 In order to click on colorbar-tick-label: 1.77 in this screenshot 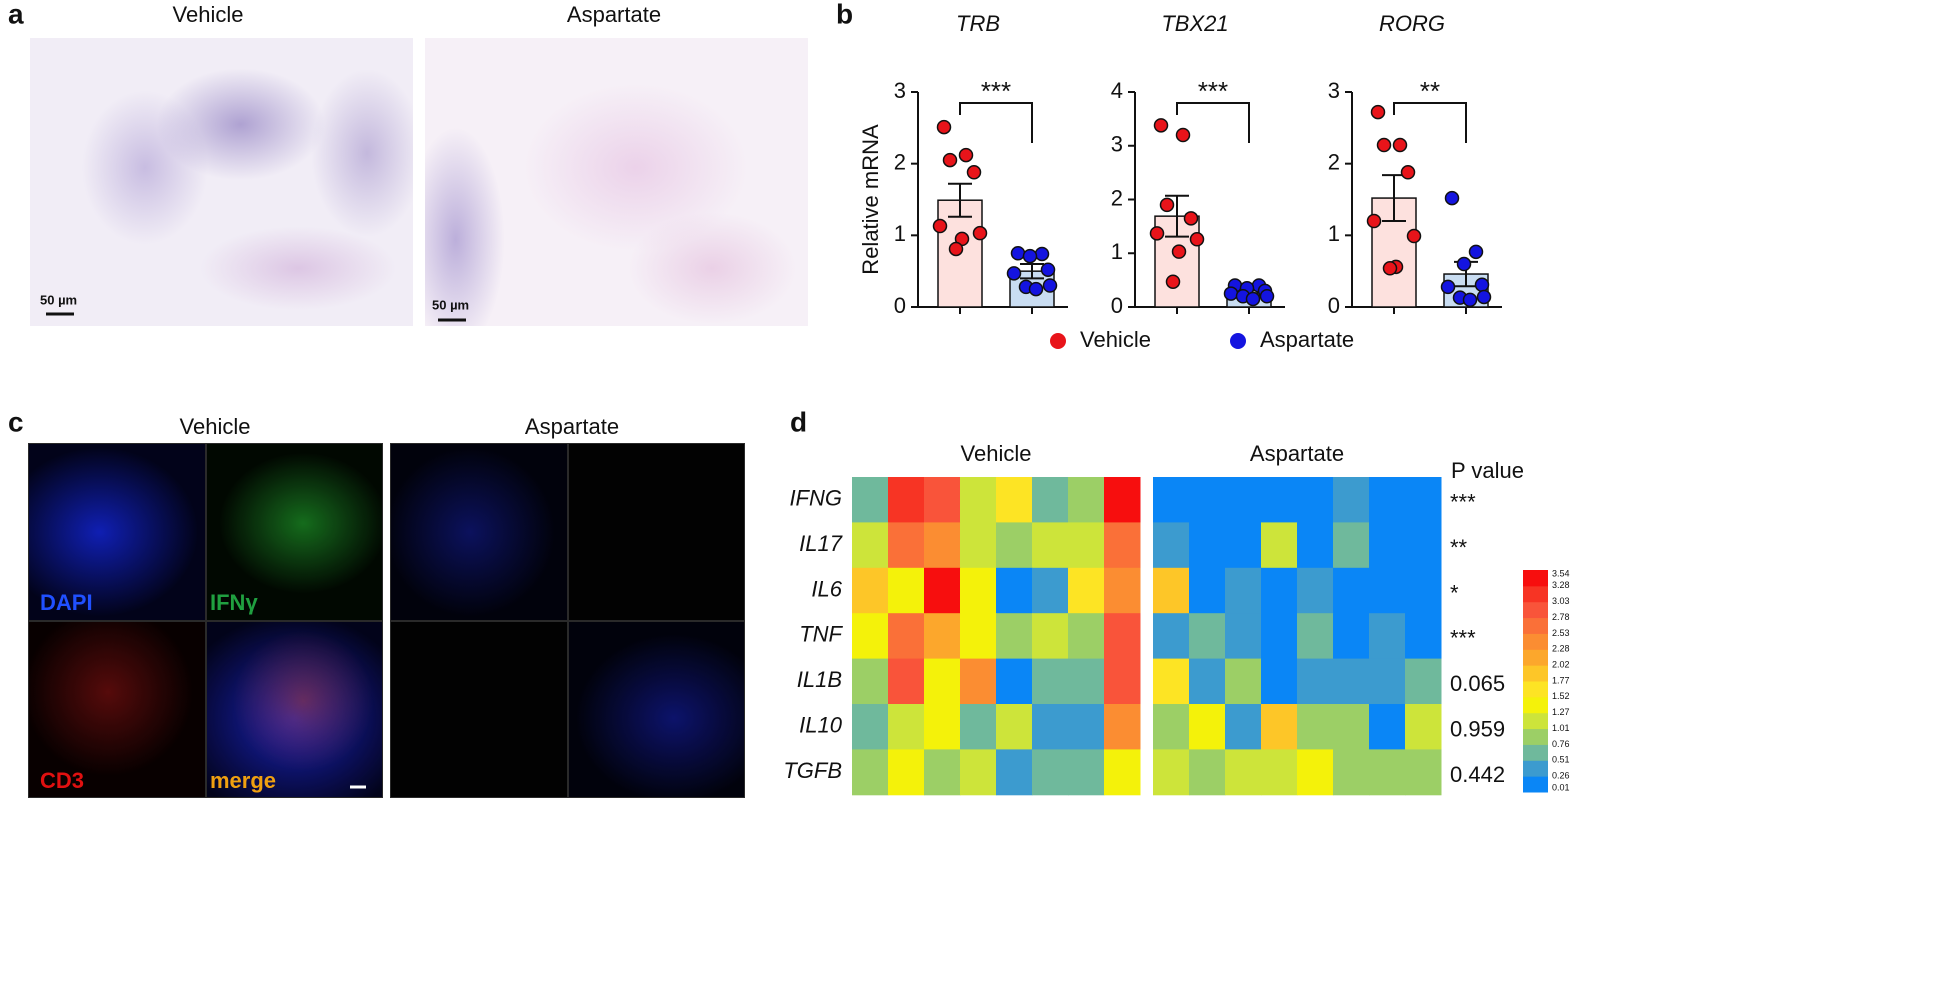, I will do `click(1561, 680)`.